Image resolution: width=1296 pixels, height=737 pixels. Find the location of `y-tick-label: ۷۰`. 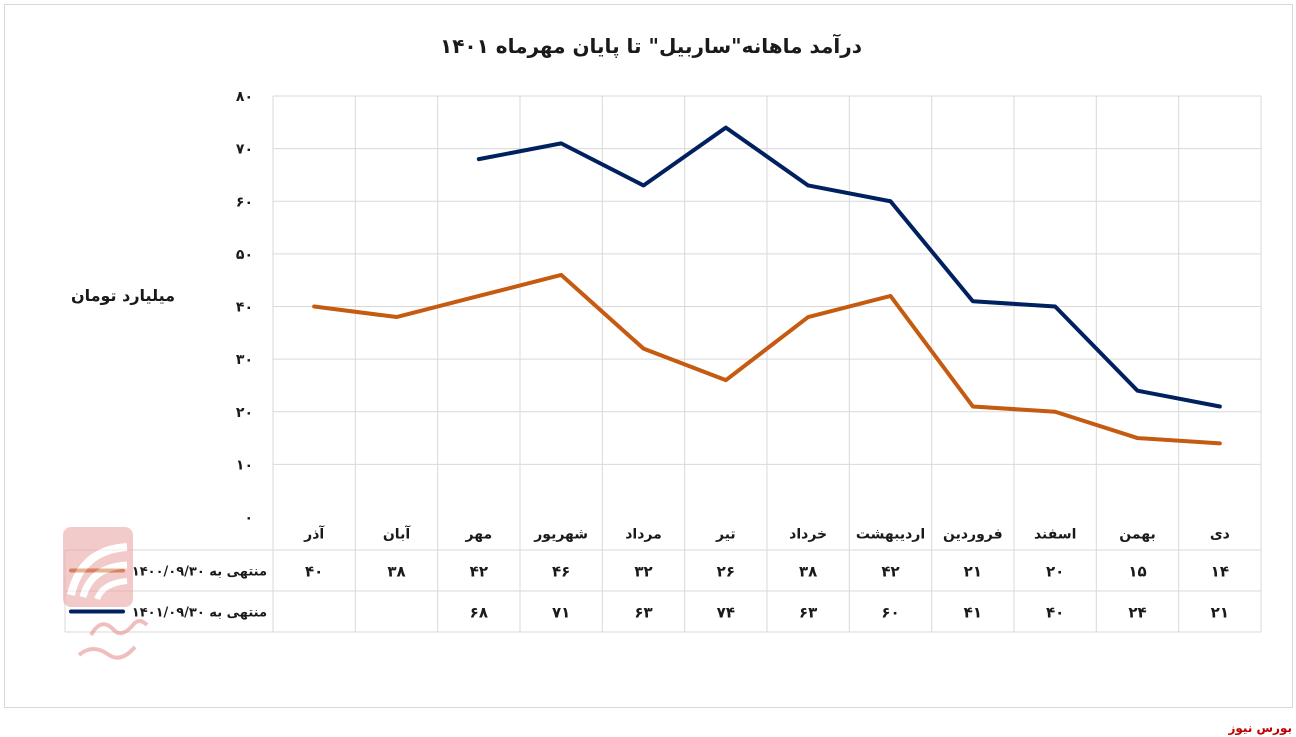

y-tick-label: ۷۰ is located at coordinates (244, 150).